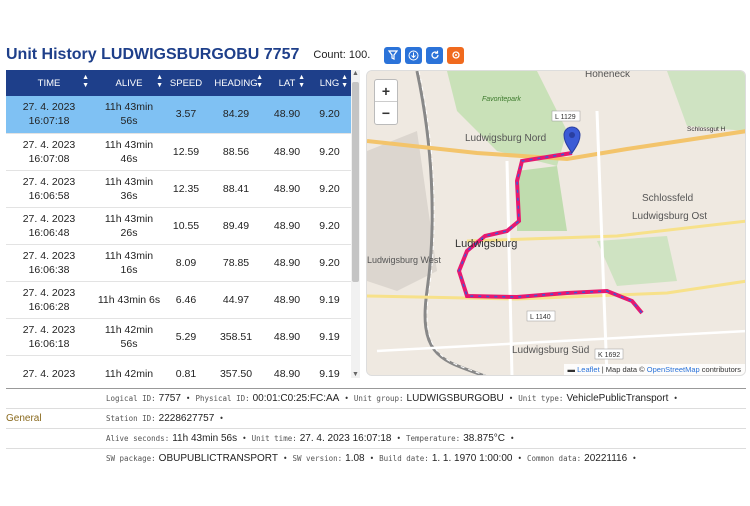 The height and width of the screenshot is (506, 750). I want to click on map-label-ludwigsburg-nord: Ludwigsburg Nord, so click(505, 138).